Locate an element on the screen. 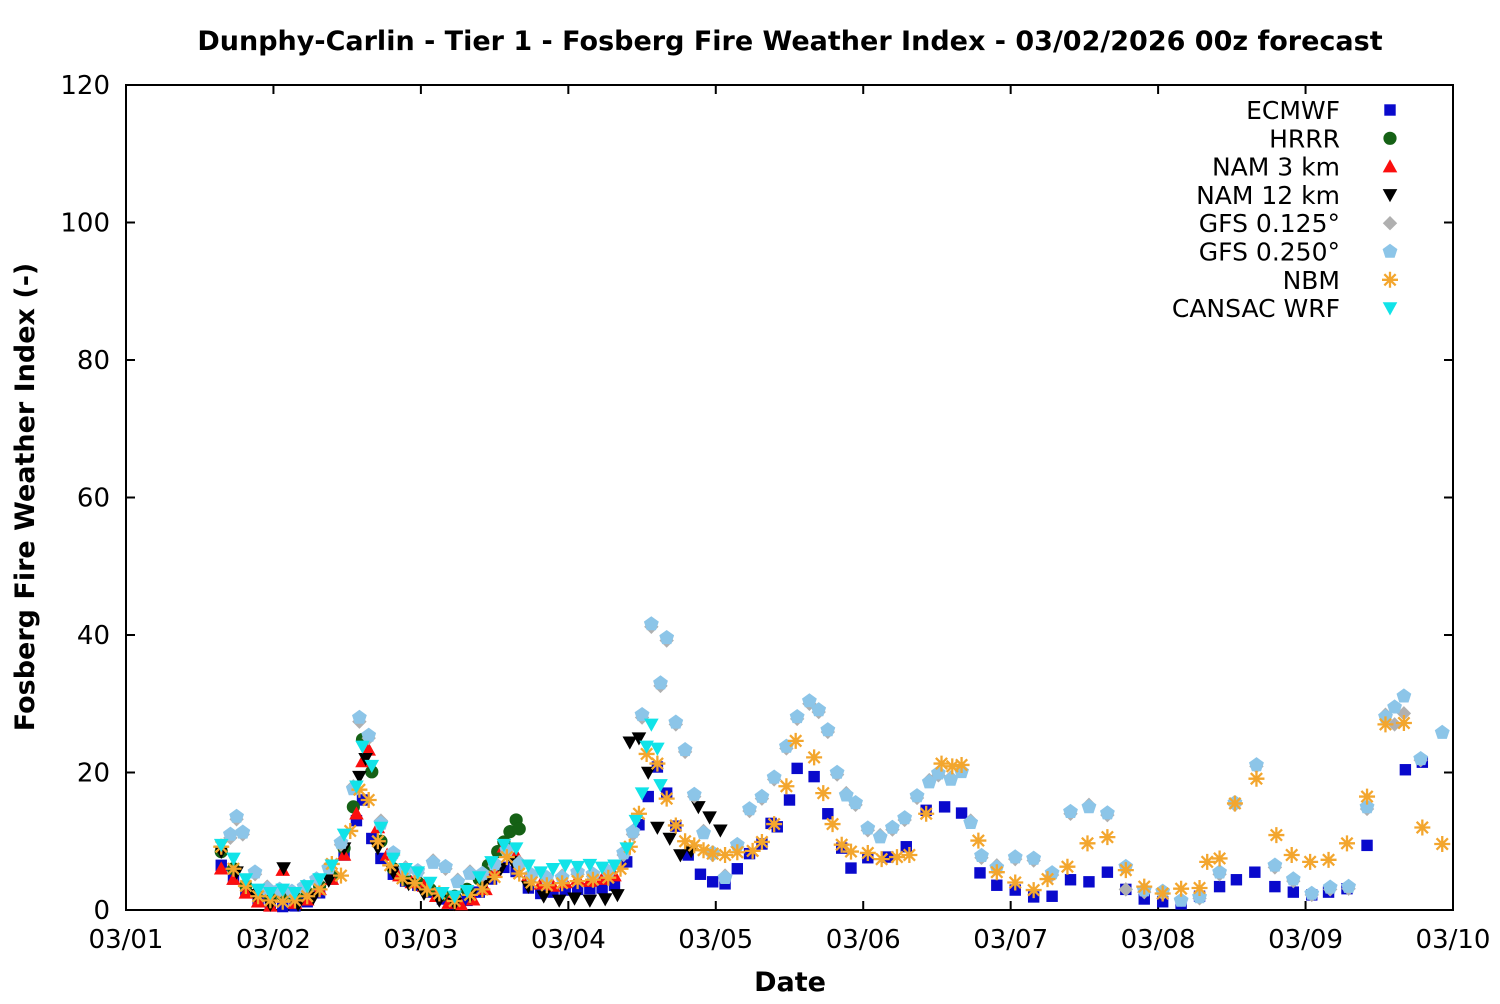  x-tick-label: 03/06 is located at coordinates (863, 940).